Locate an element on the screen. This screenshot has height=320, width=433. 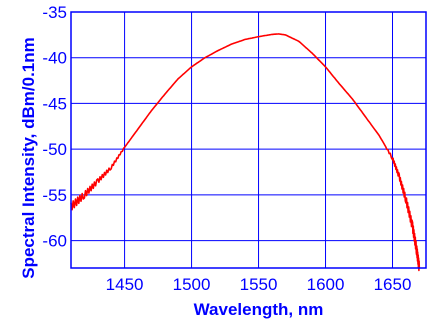
y-tick-label: -50 is located at coordinates (54, 149).